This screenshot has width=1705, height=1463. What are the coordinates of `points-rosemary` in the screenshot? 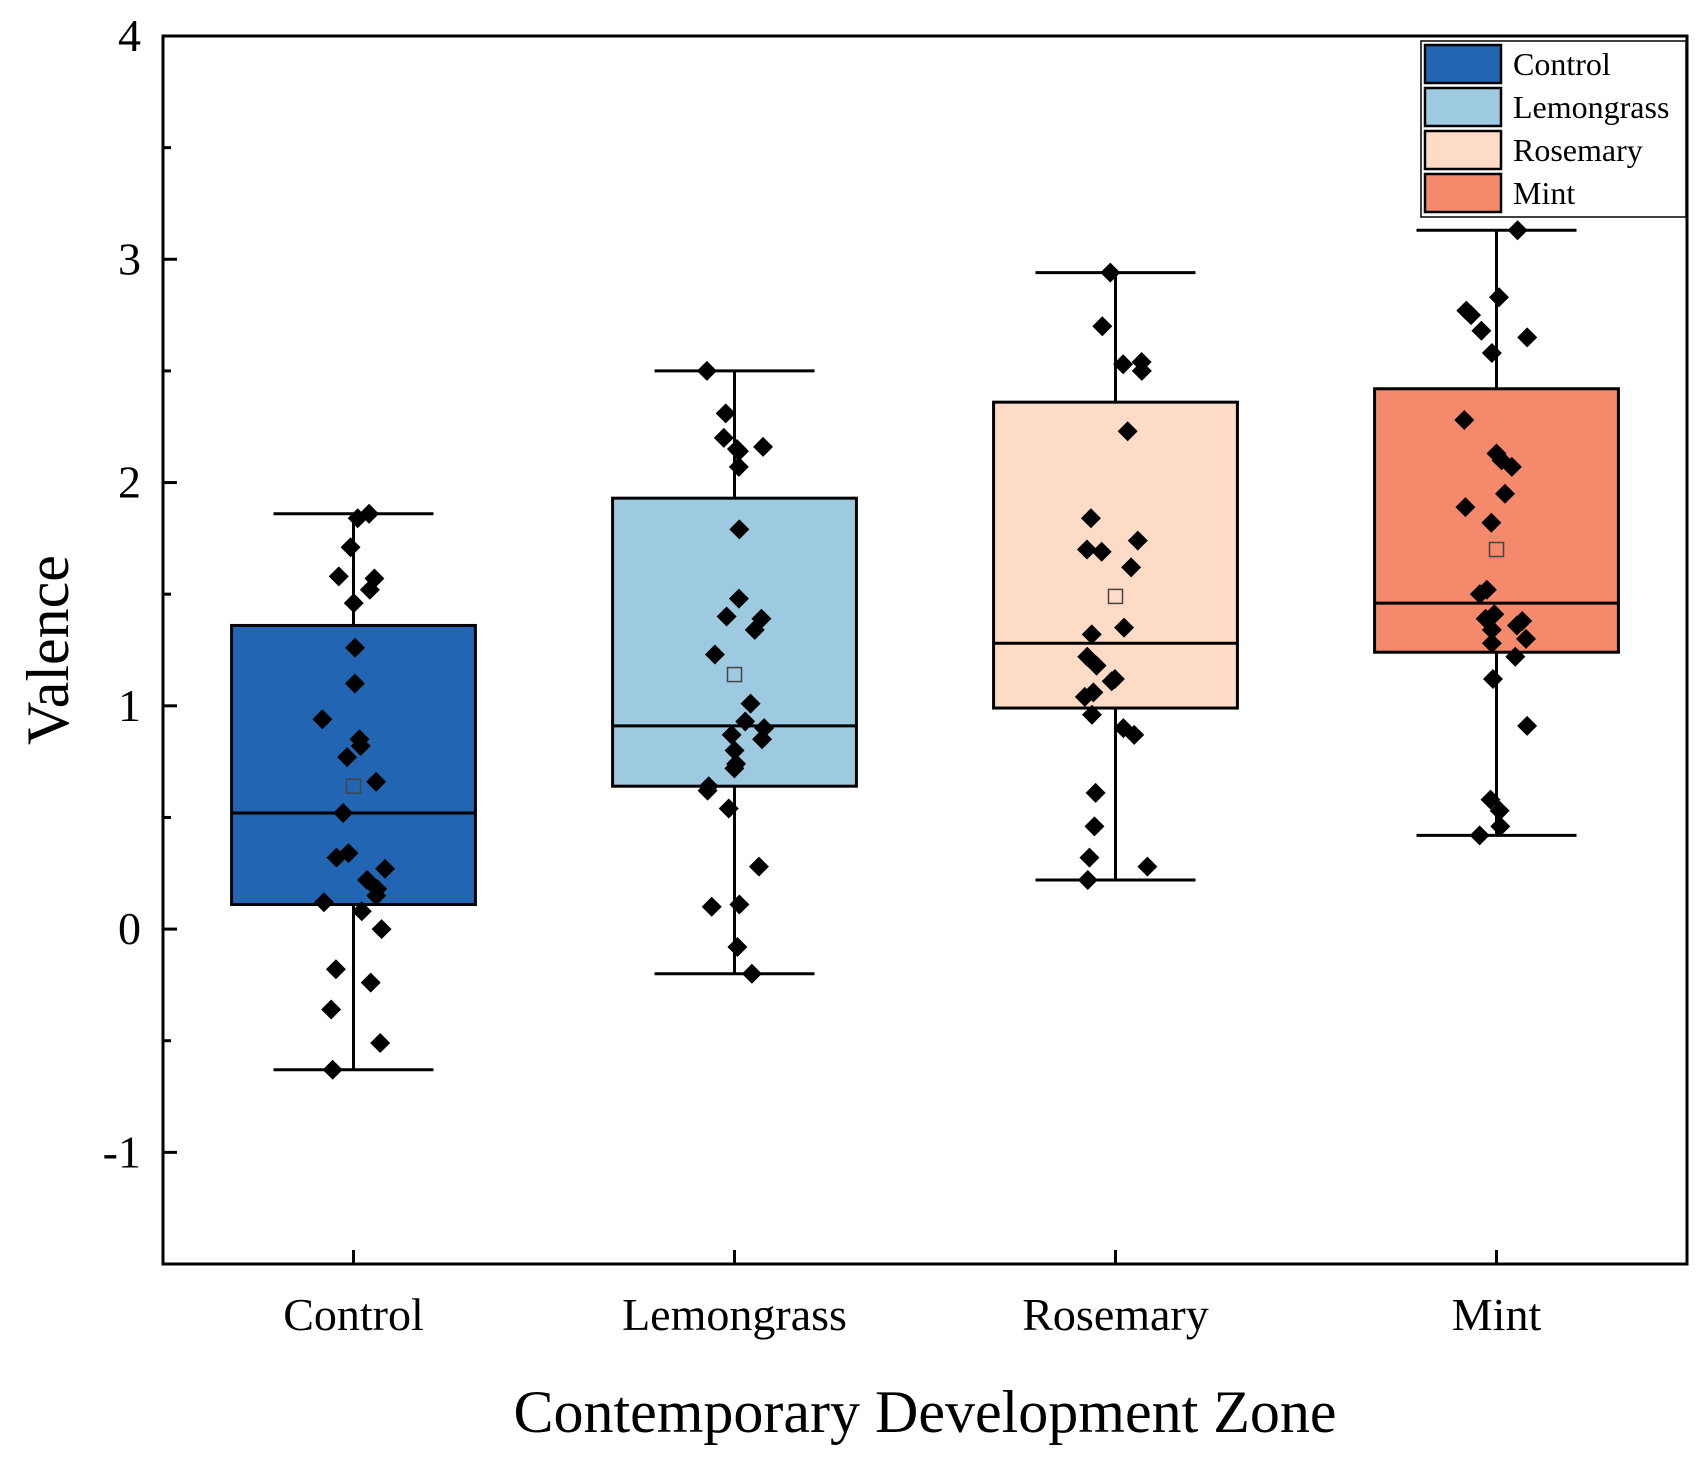 It's located at (1116, 576).